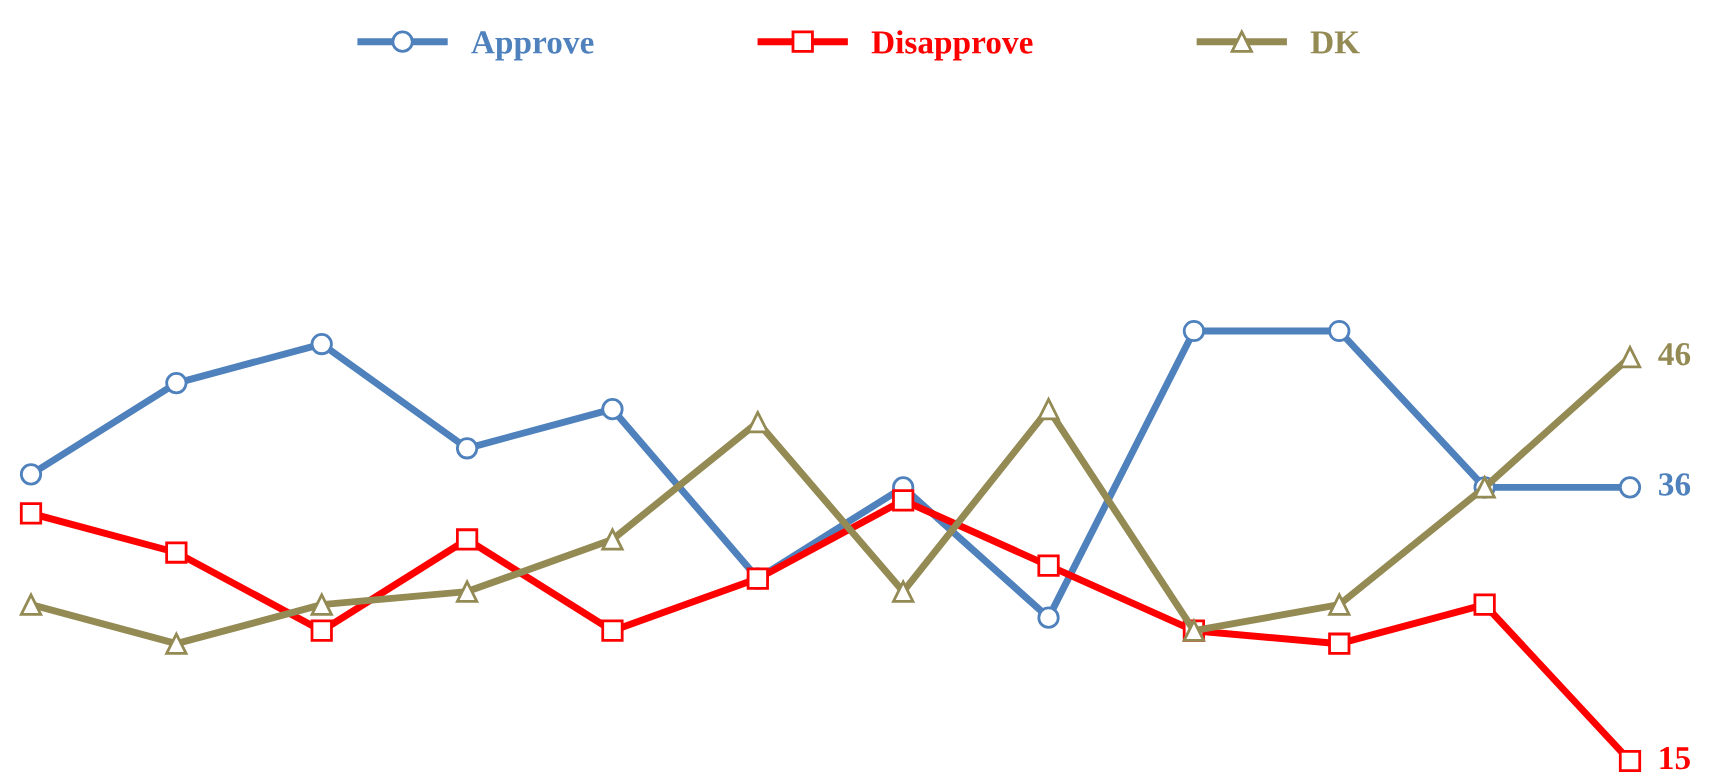  Describe the element at coordinates (1675, 484) in the screenshot. I see `data-label: 36` at that location.